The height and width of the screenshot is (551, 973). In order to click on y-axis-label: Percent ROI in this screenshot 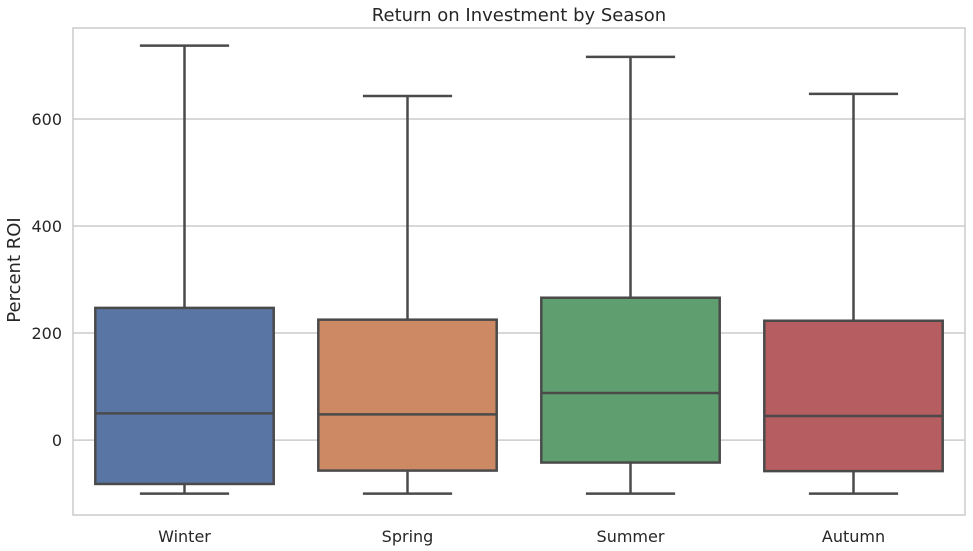, I will do `click(14, 269)`.